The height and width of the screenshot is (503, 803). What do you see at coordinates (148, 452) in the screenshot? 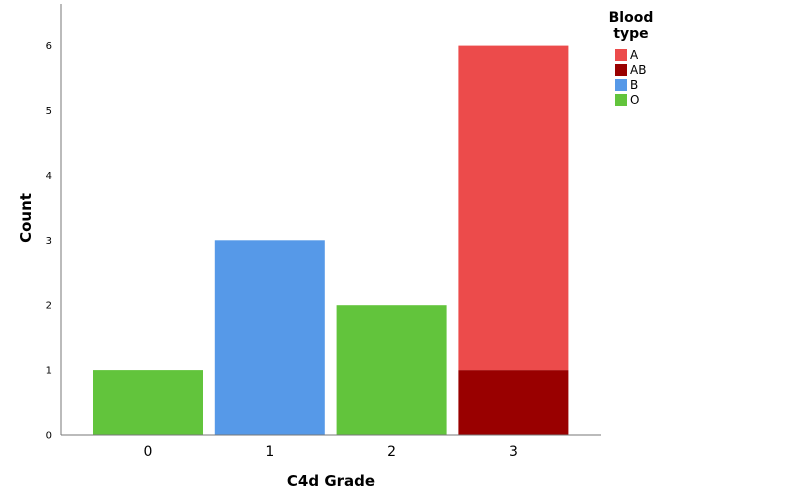
I see `x-tick-label-0: 0` at bounding box center [148, 452].